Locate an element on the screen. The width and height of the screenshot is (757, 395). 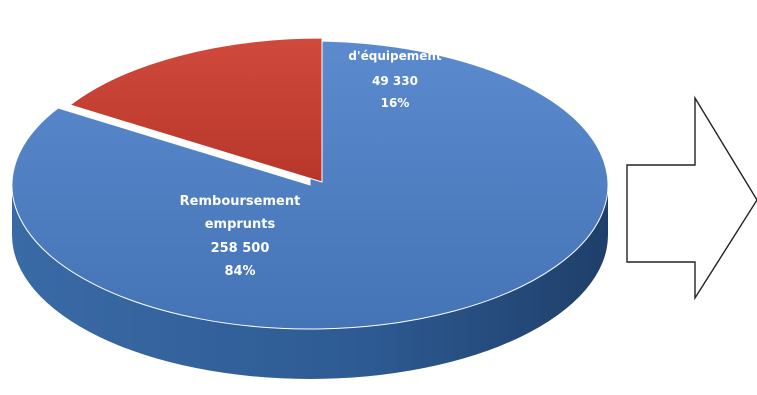
slice-value-label: 49 330 is located at coordinates (395, 81).